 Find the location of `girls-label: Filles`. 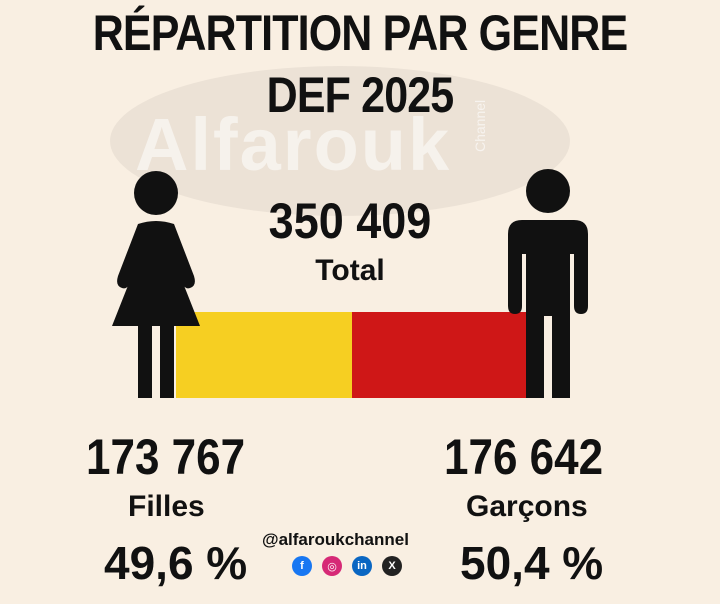

girls-label: Filles is located at coordinates (166, 506).